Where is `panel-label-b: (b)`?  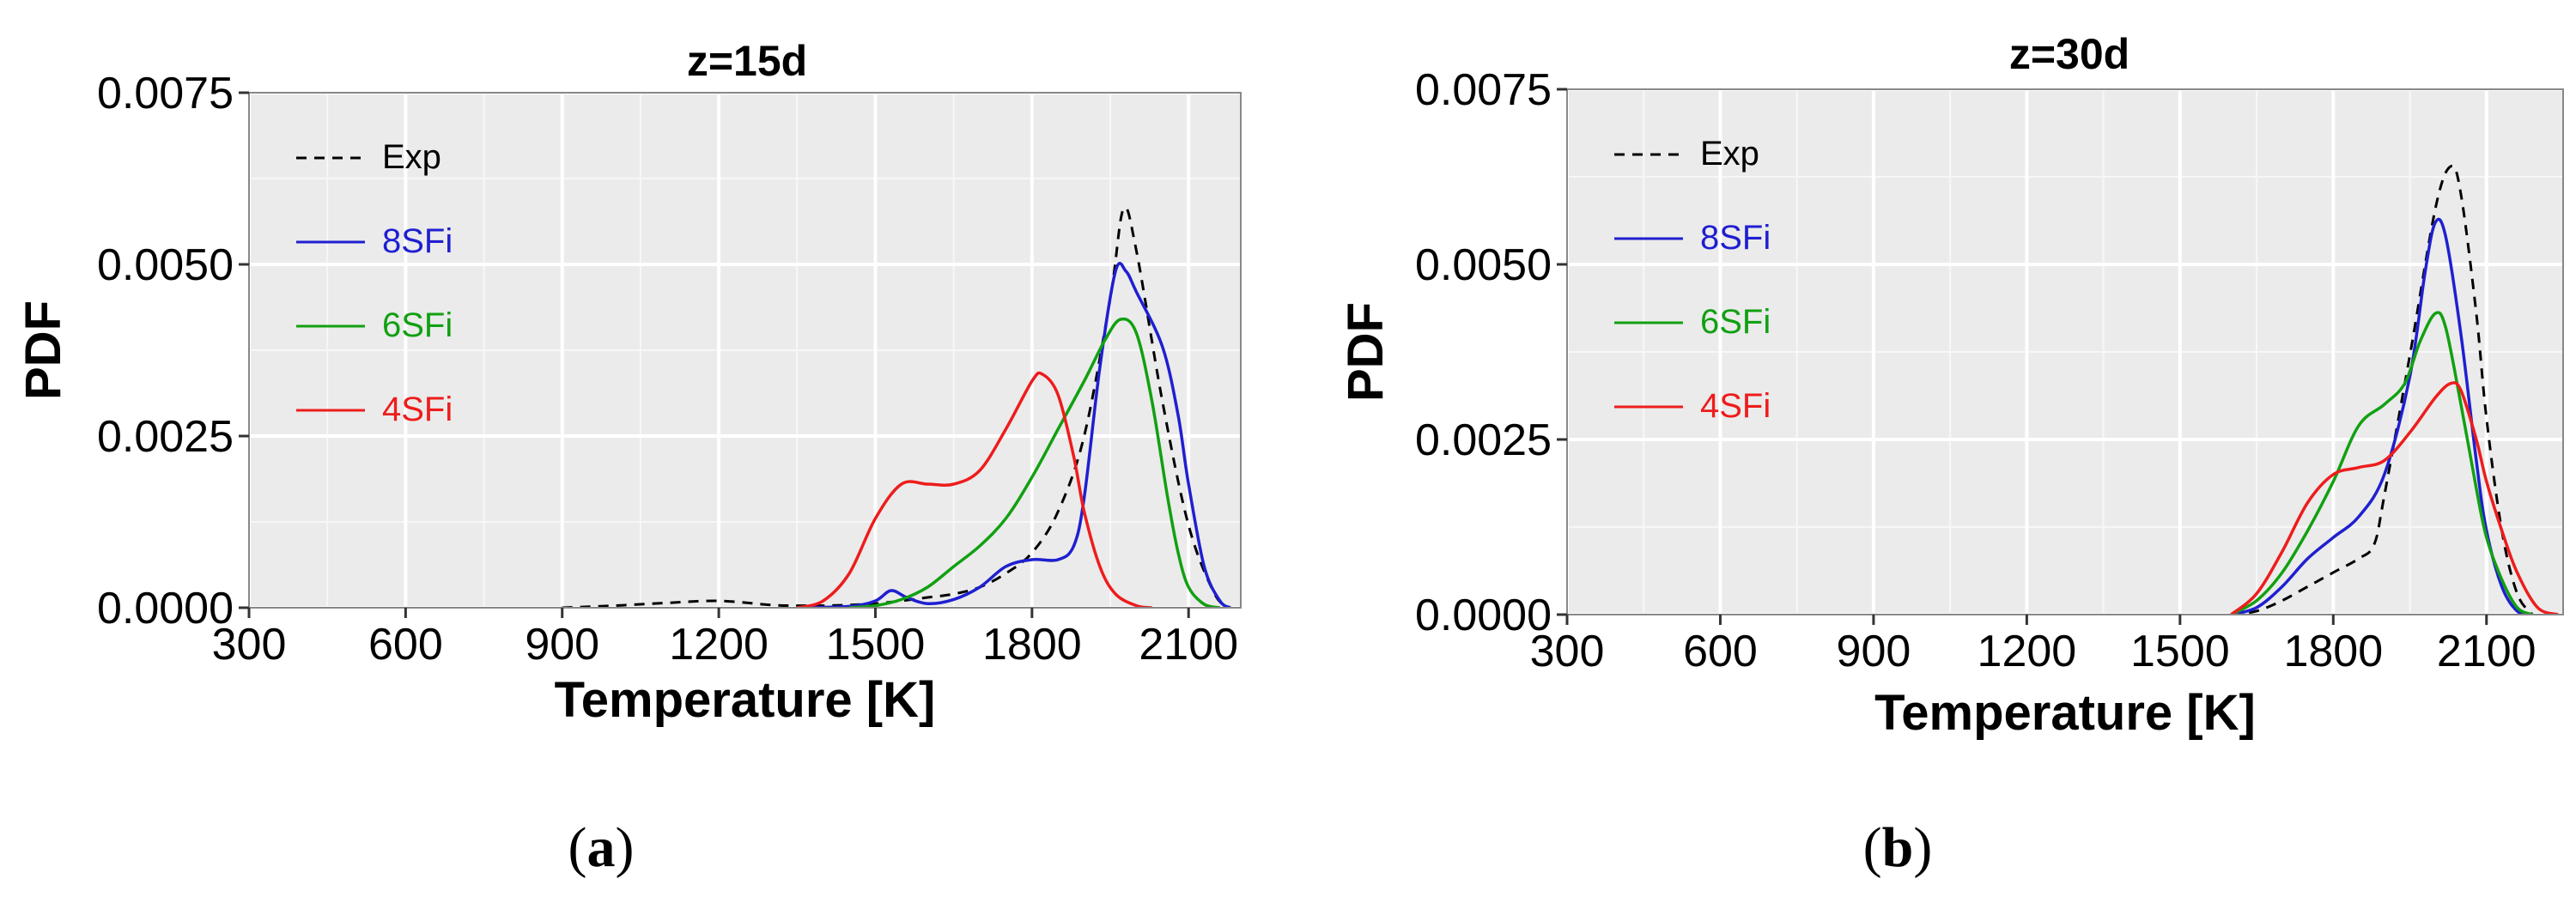
panel-label-b: (b) is located at coordinates (1897, 847).